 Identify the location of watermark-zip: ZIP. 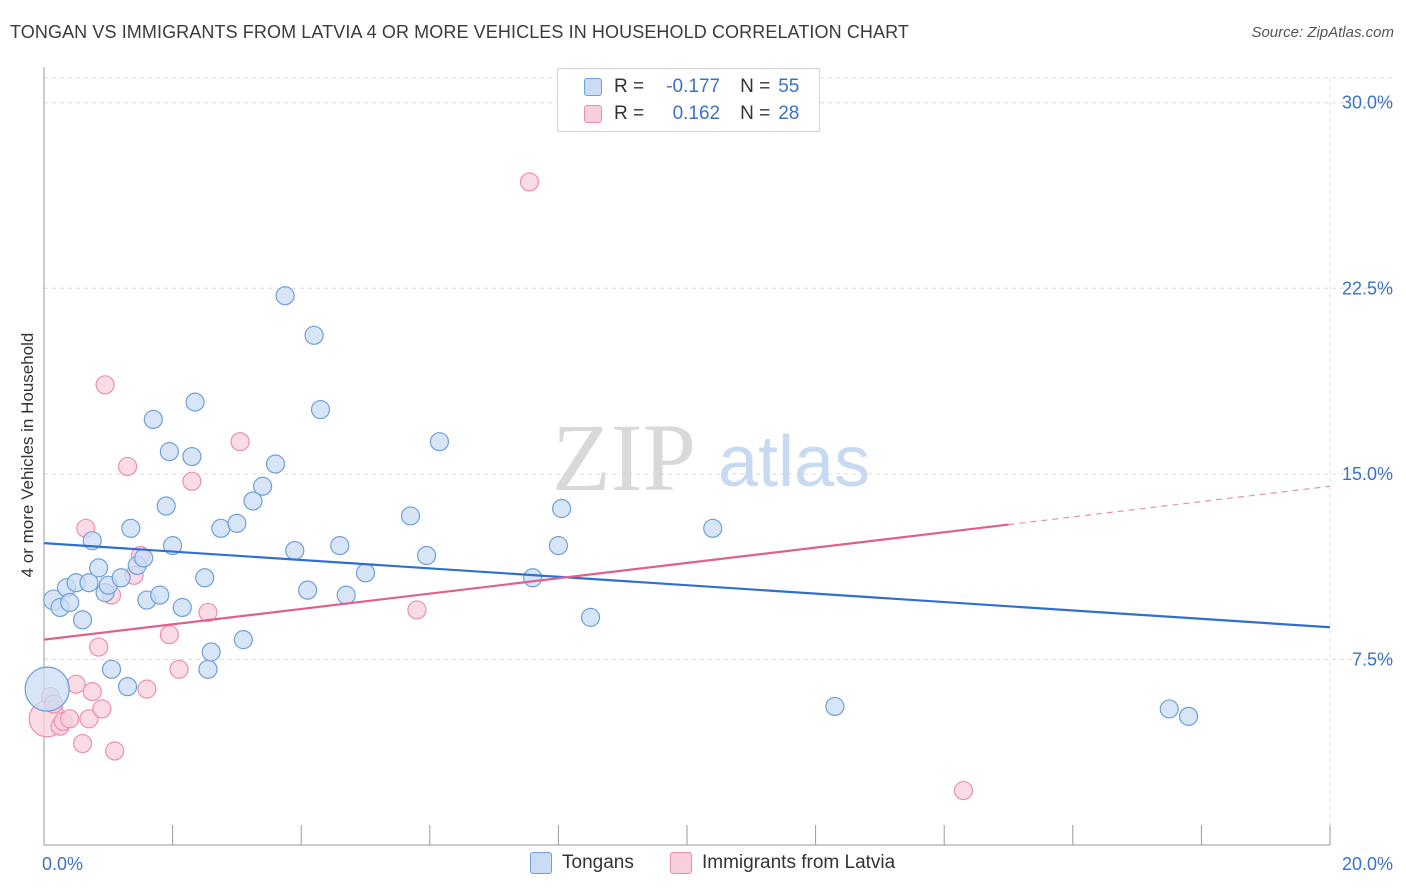
(624, 457).